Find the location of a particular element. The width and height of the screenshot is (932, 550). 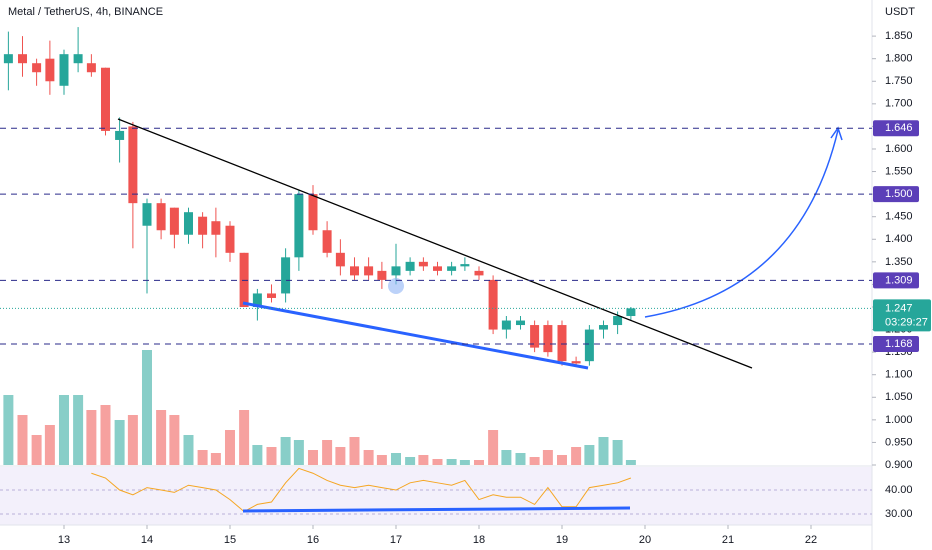

projection-arrow is located at coordinates (741, 223).